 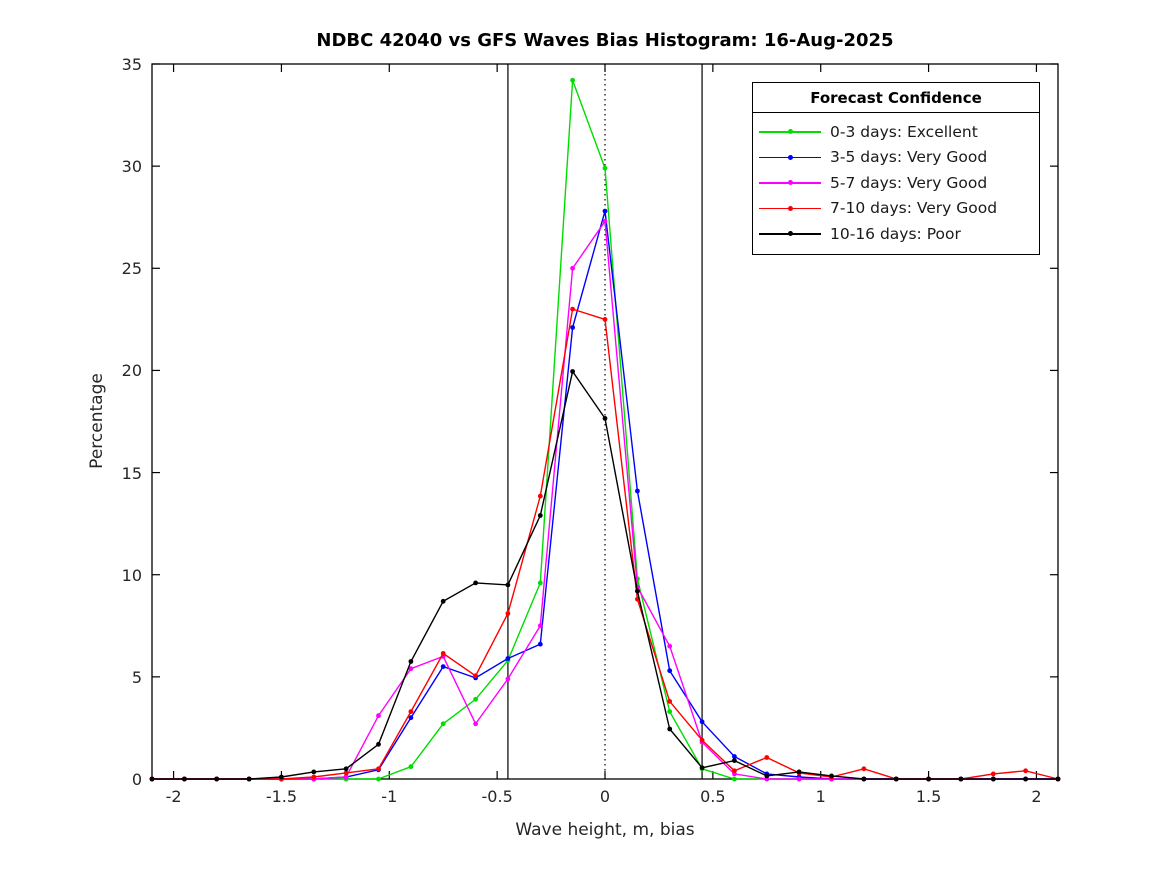 What do you see at coordinates (605, 830) in the screenshot?
I see `x-axis-label: Wave height, m, bias` at bounding box center [605, 830].